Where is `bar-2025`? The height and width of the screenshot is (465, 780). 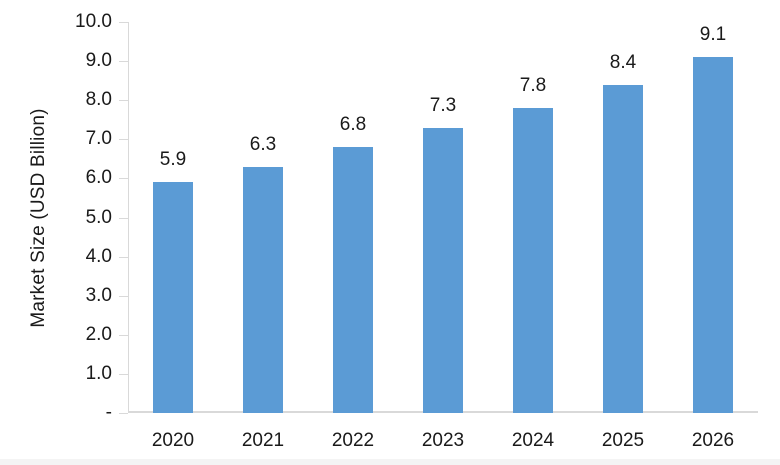 bar-2025 is located at coordinates (623, 249).